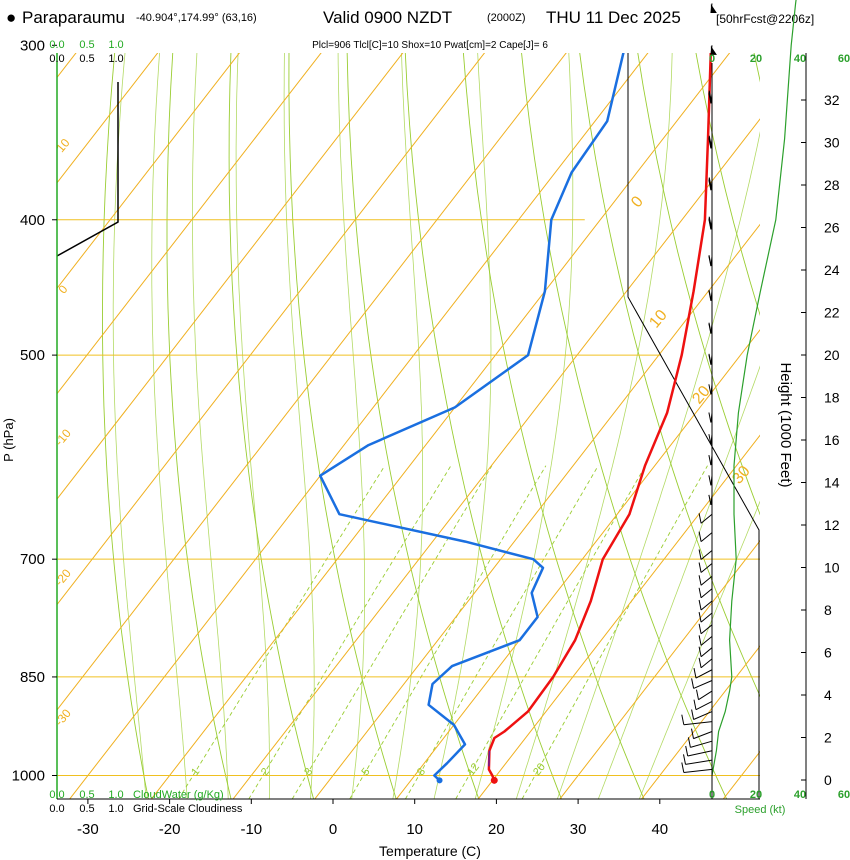 The height and width of the screenshot is (860, 850). I want to click on height-tick-label: 10, so click(832, 568).